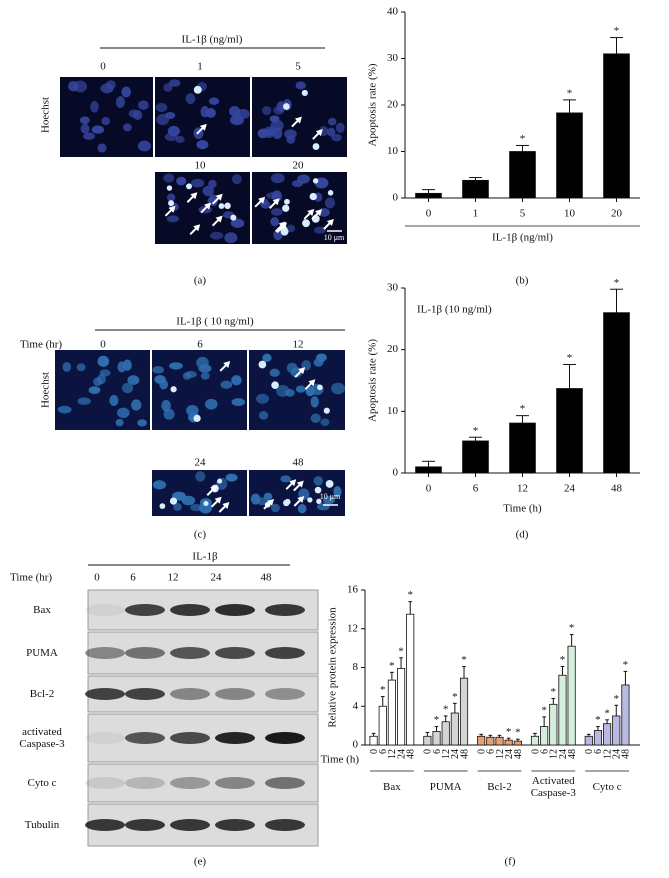 The height and width of the screenshot is (878, 669). What do you see at coordinates (212, 40) in the screenshot?
I see `label: IL-1β (ng/ml)` at bounding box center [212, 40].